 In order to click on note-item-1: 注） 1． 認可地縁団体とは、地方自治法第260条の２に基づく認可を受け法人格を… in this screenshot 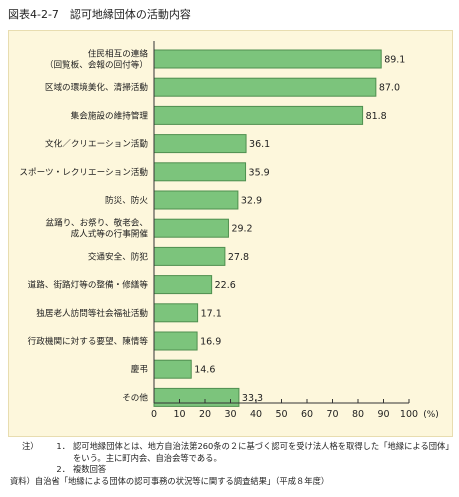, I will do `click(237, 452)`.